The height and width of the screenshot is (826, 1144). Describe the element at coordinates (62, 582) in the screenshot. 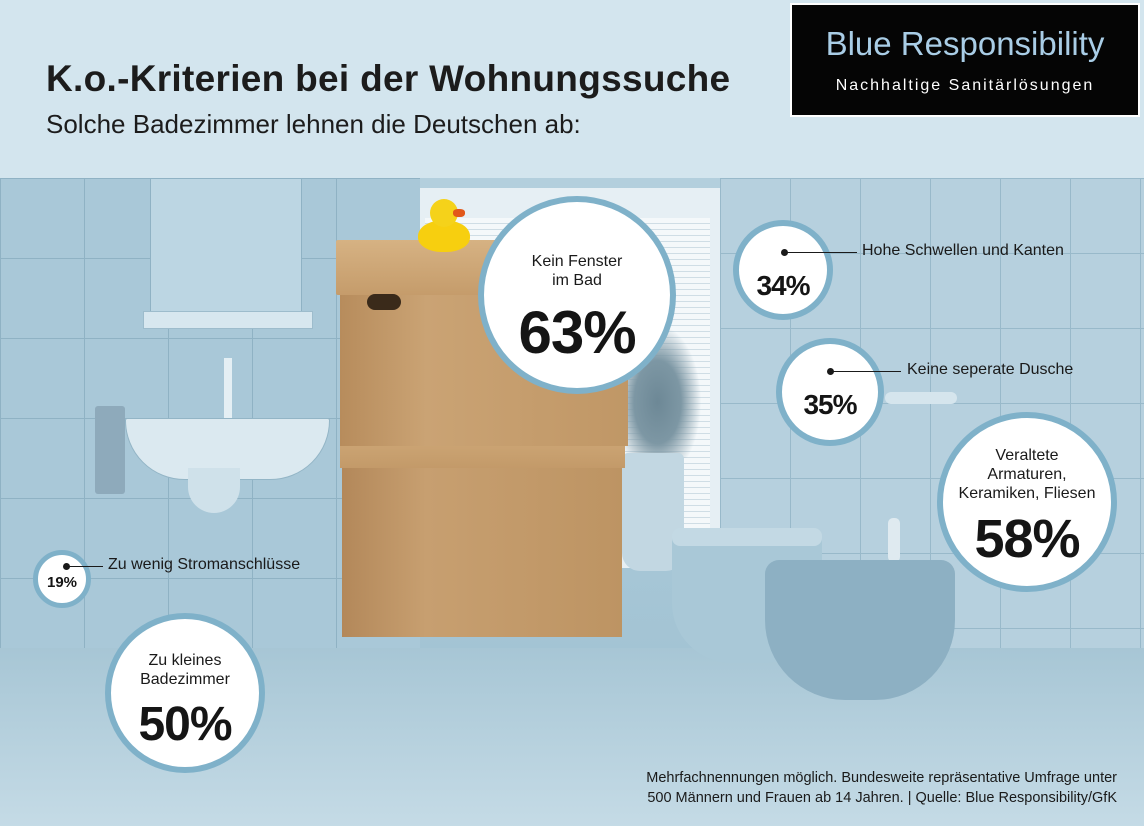

I see `stat-percent: 19%` at that location.